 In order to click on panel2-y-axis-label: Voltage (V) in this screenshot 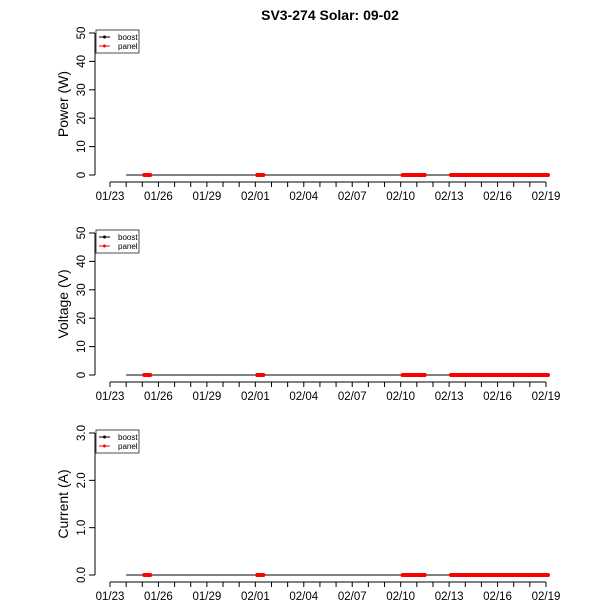, I will do `click(63, 303)`.